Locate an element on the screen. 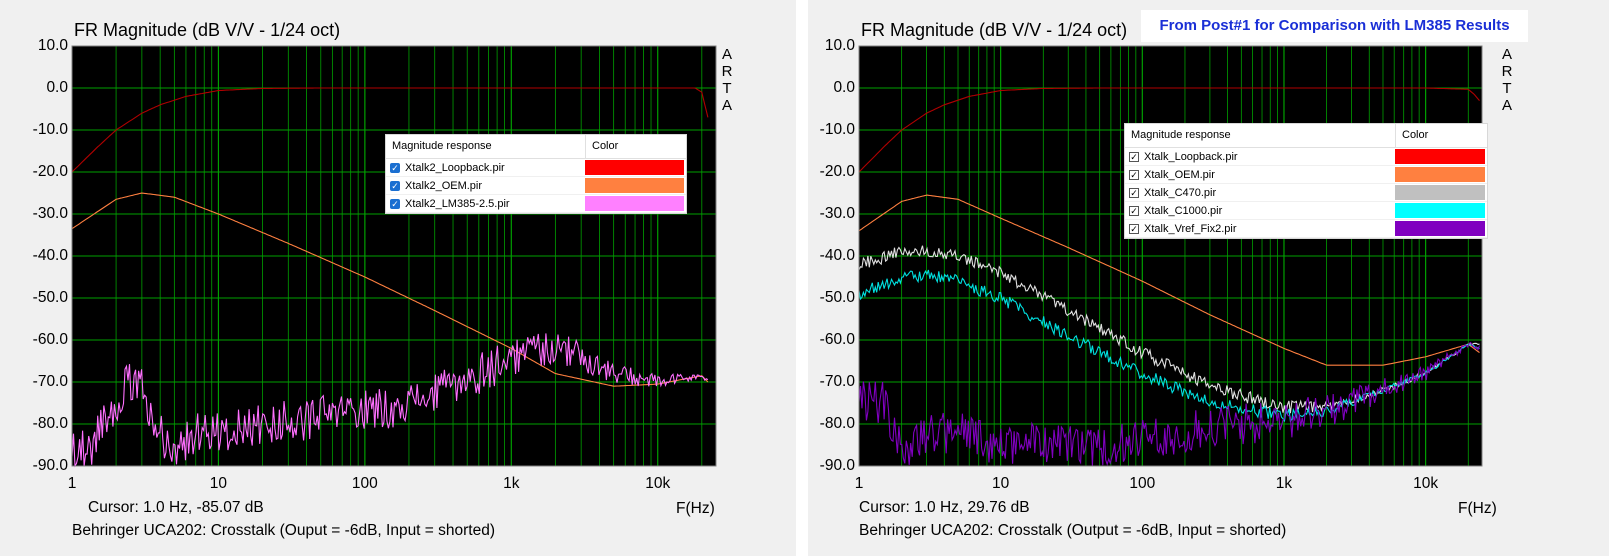  legend-item: ✓ Xtalk2_LM385-2.5.pir is located at coordinates (536, 204).